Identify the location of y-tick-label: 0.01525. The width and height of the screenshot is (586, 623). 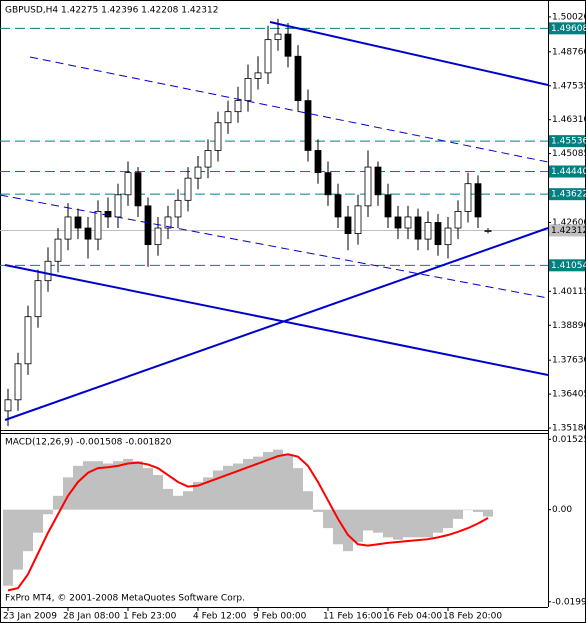
(569, 440).